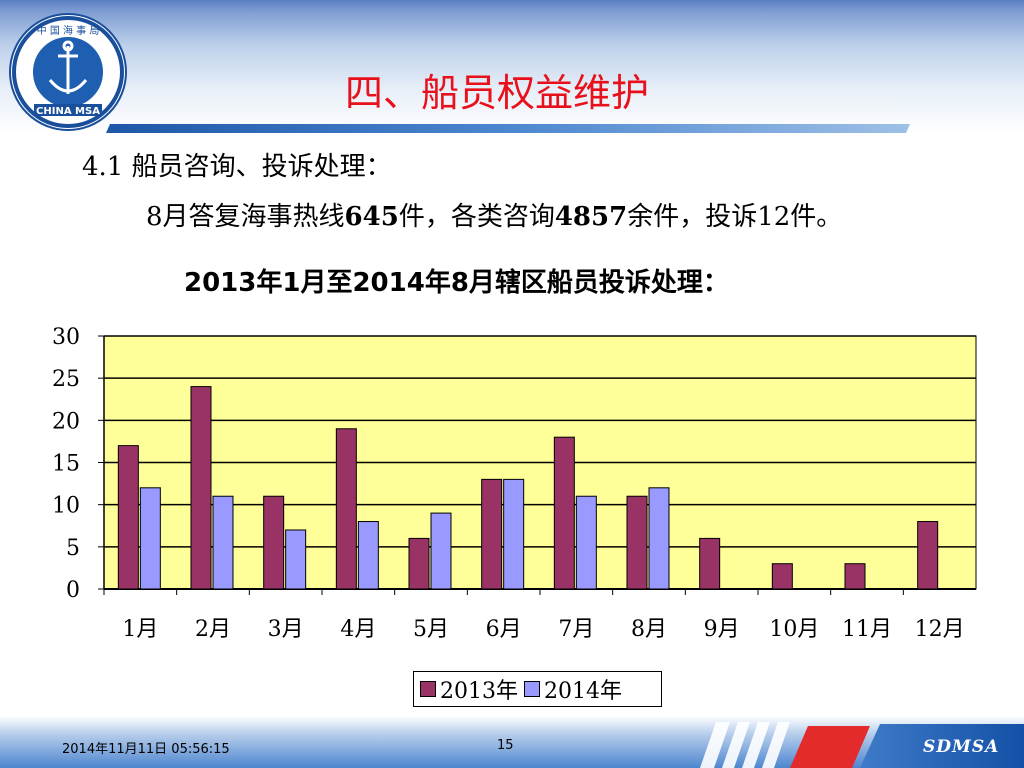  Describe the element at coordinates (504, 629) in the screenshot. I see `x-tick-label: 6月` at that location.